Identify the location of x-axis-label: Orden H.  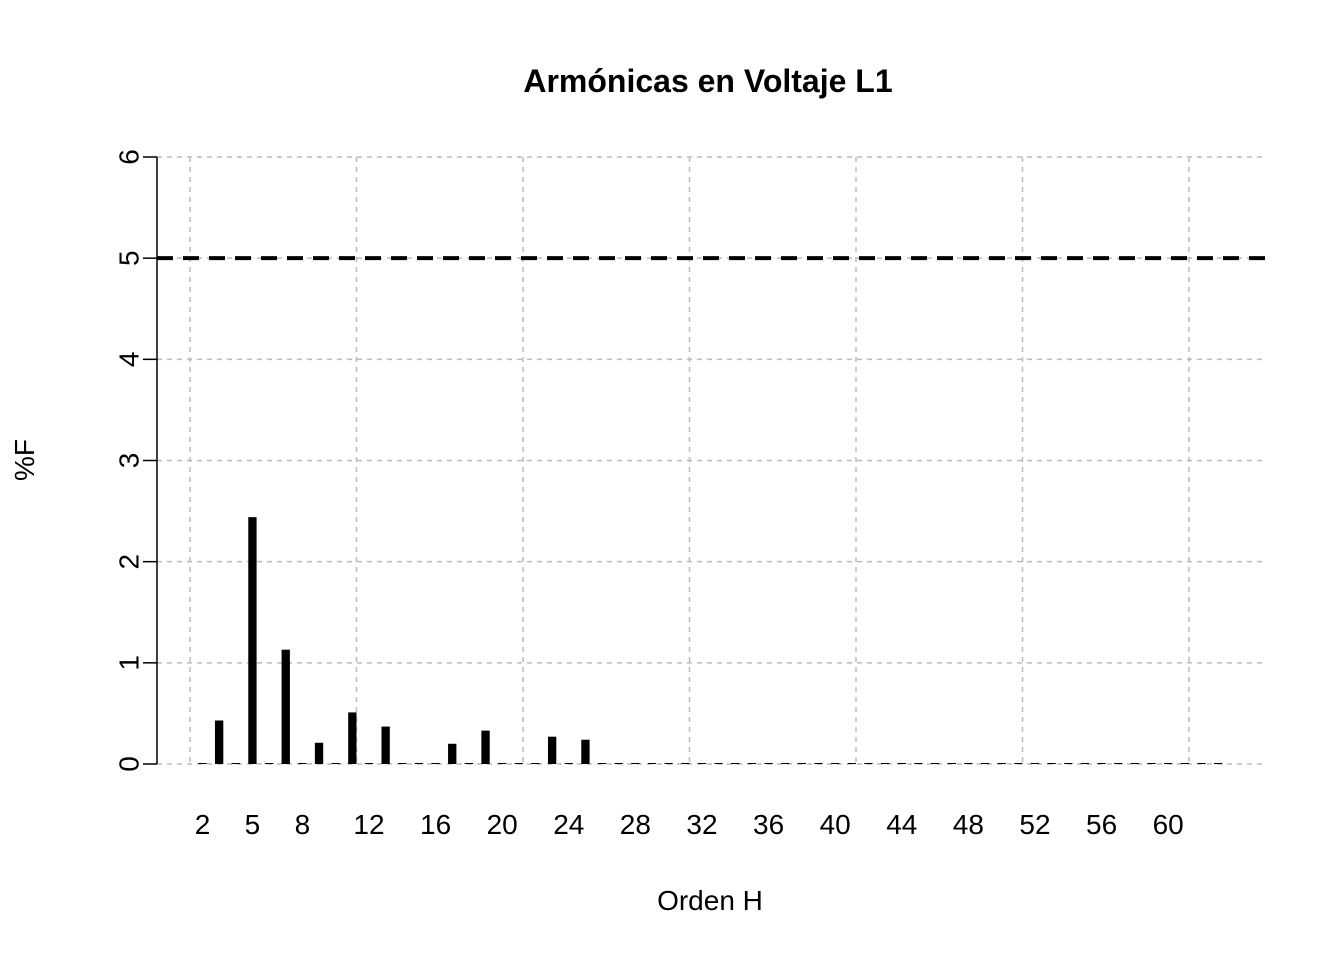
(710, 900).